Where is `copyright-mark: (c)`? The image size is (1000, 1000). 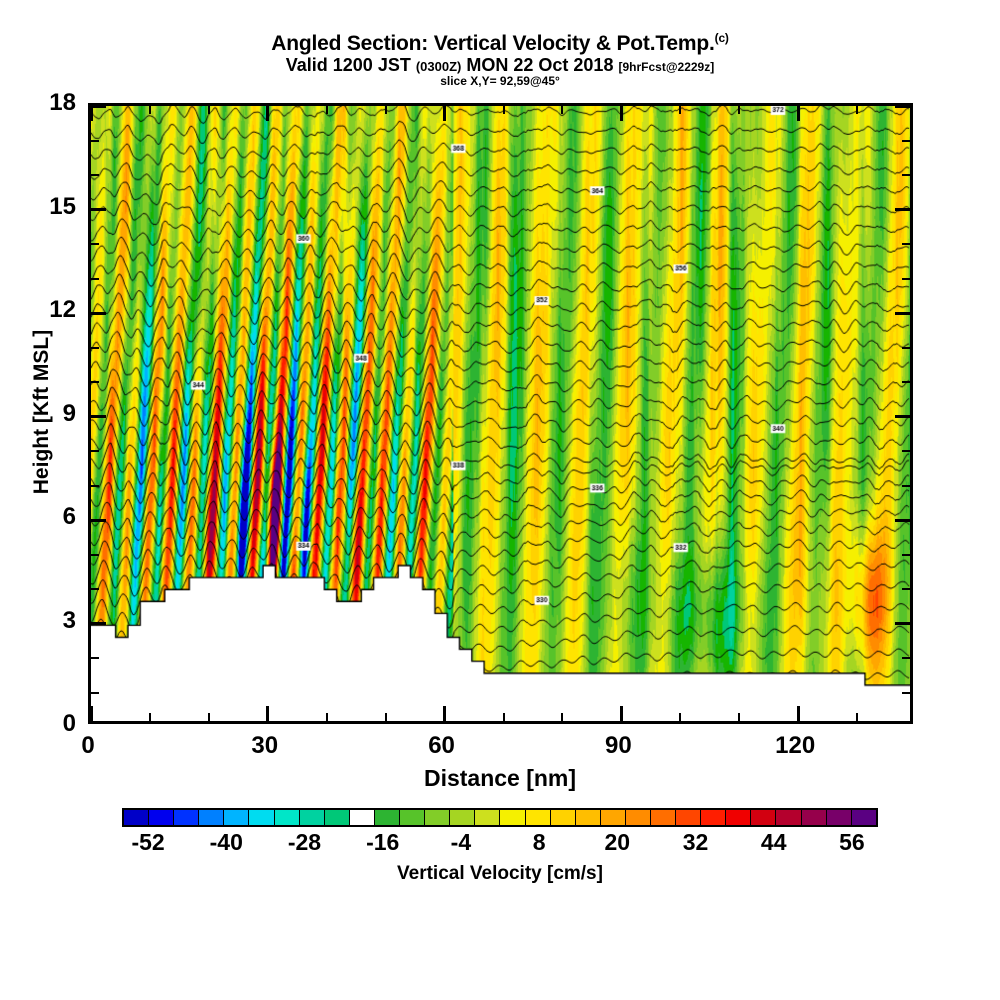 copyright-mark: (c) is located at coordinates (721, 38).